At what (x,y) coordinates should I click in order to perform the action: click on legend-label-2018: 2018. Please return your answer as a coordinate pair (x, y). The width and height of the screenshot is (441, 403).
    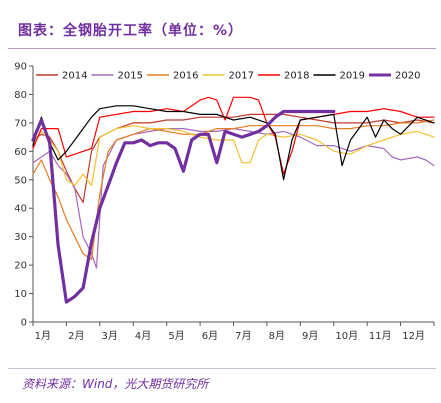
    Looking at the image, I should click on (296, 76).